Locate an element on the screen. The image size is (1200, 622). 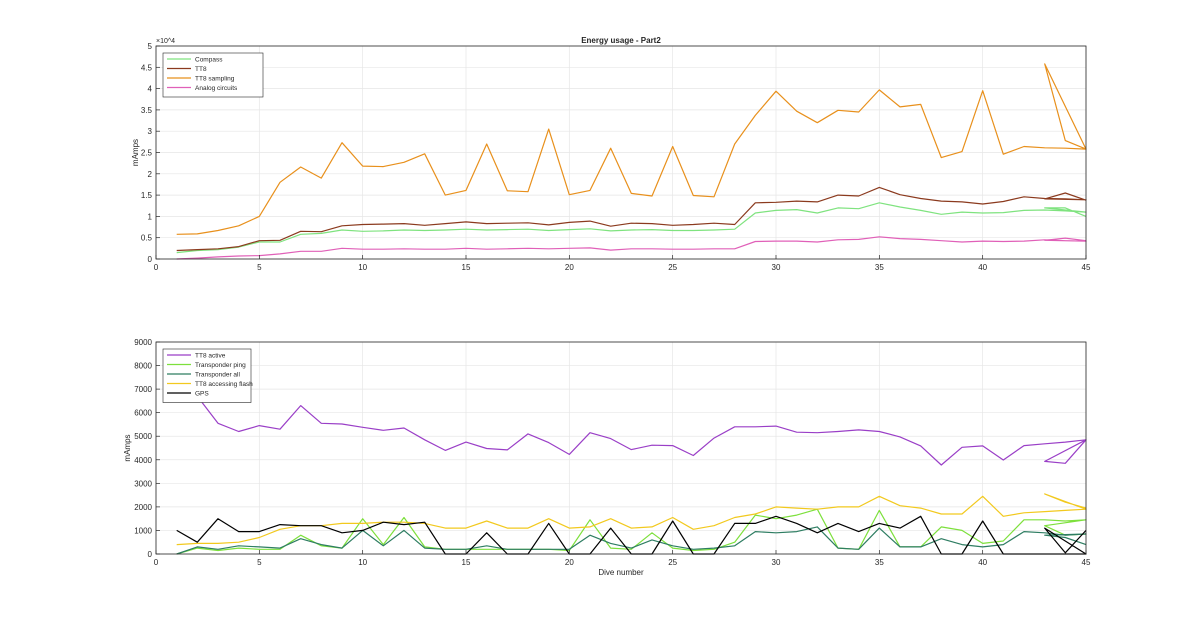
y-tick-label: 4.5 is located at coordinates (147, 67).